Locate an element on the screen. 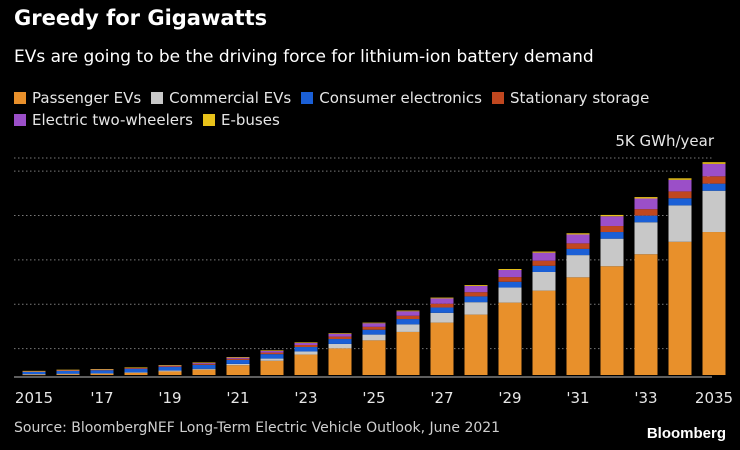 The width and height of the screenshot is (740, 450). chart-title: Greedy for Gigawatts is located at coordinates (141, 18).